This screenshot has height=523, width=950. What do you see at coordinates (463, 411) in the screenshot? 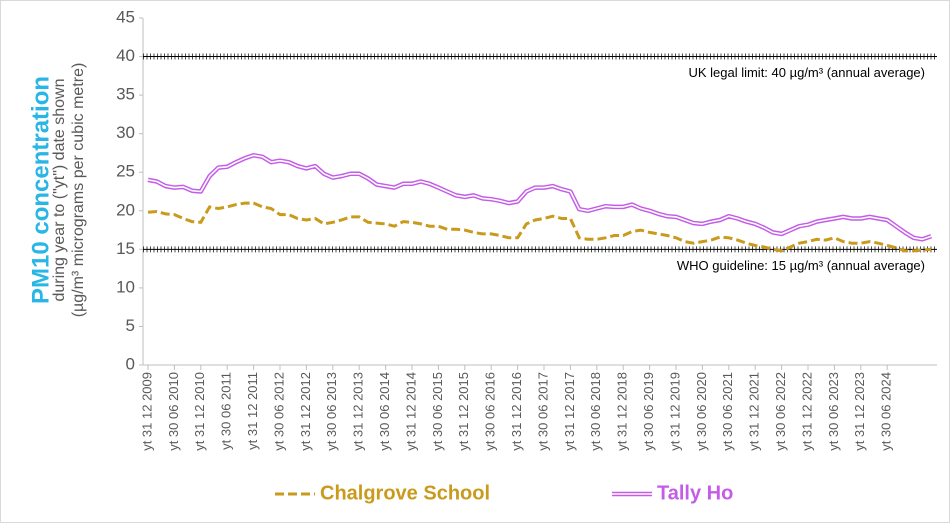
I see `x-tick-label: yt 31 12 2015` at bounding box center [463, 411].